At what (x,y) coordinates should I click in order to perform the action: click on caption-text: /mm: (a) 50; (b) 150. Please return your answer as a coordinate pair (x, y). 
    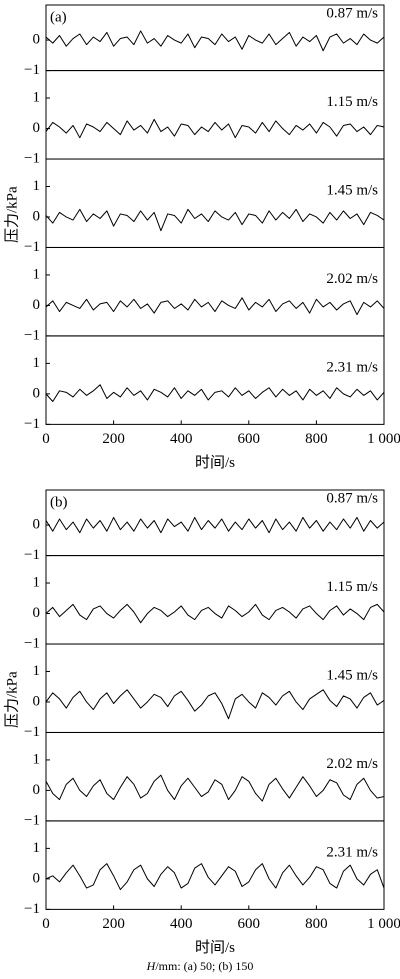
    Looking at the image, I should click on (204, 966).